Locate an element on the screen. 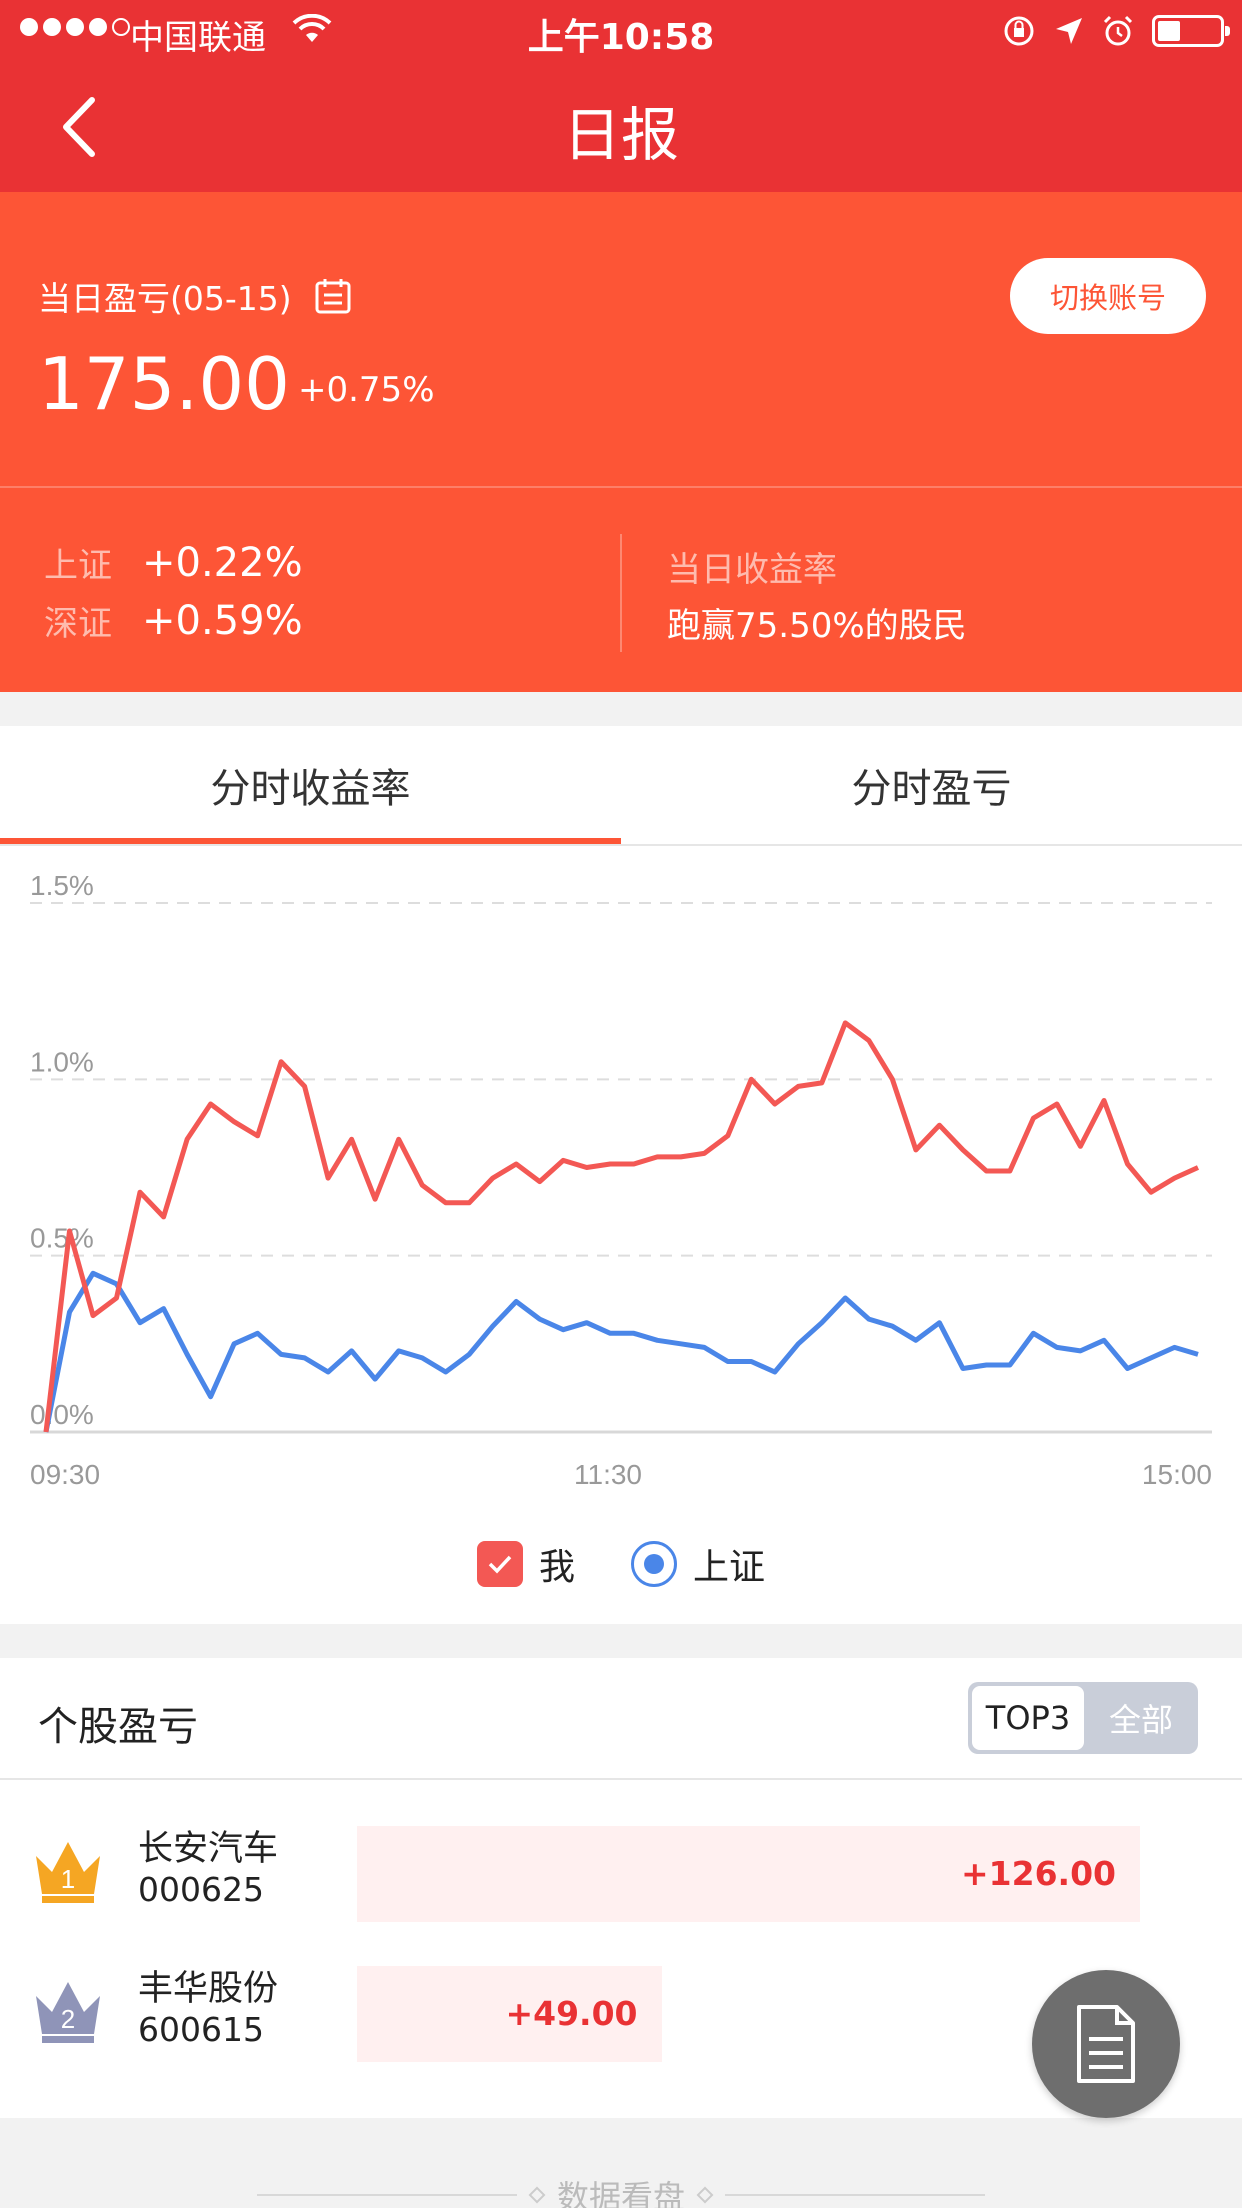 The height and width of the screenshot is (2208, 1242). index-sh-name: 上证 is located at coordinates (78, 566).